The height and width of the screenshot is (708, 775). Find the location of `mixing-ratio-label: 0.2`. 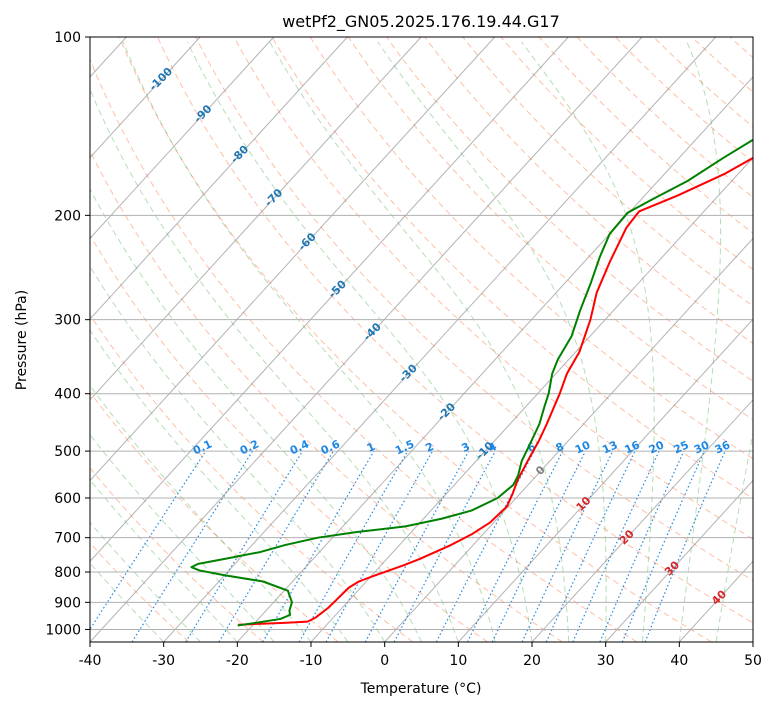

mixing-ratio-label: 0.2 is located at coordinates (249, 447).